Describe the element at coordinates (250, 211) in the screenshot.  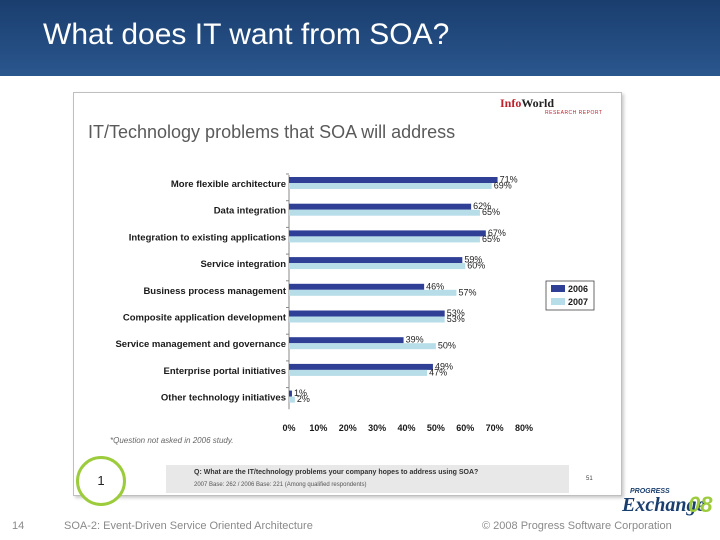
I see `category-label: Data integration` at that location.